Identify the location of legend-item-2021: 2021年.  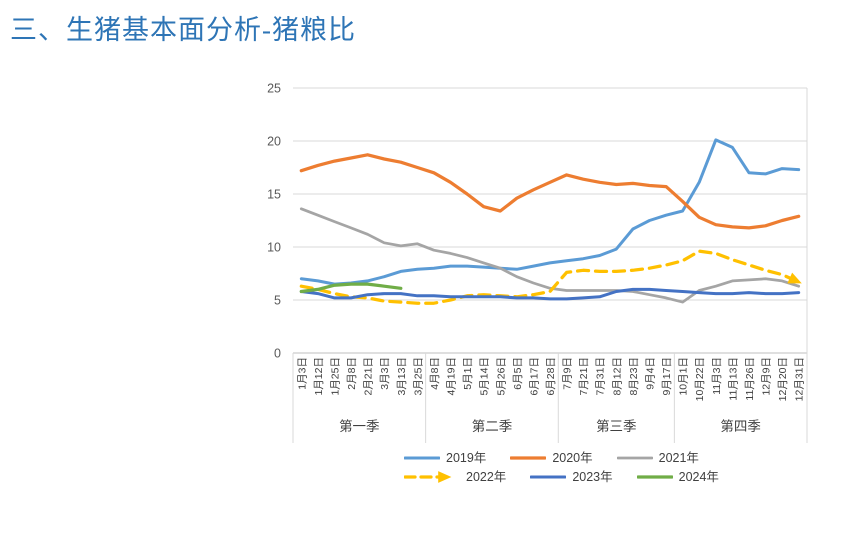
(657, 458).